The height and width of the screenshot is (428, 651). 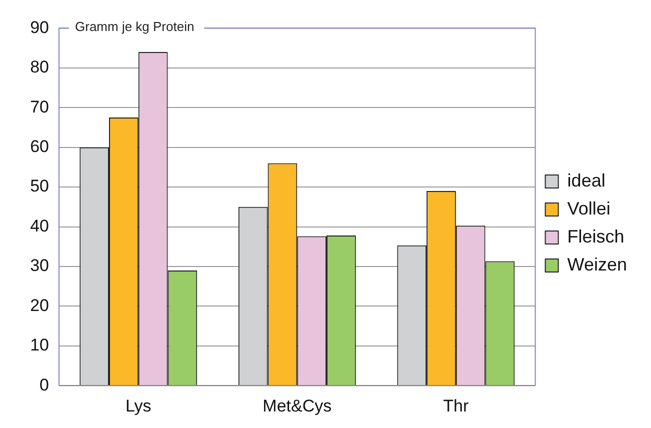 What do you see at coordinates (456, 406) in the screenshot?
I see `x-tick-label: Thr` at bounding box center [456, 406].